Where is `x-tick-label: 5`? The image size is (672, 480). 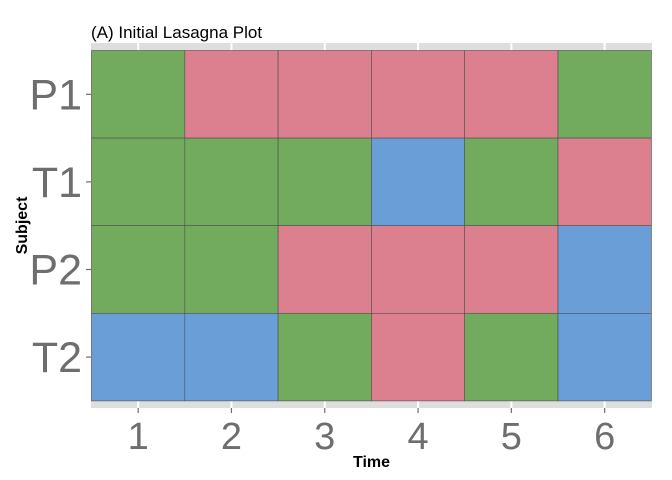 x-tick-label: 5 is located at coordinates (511, 437).